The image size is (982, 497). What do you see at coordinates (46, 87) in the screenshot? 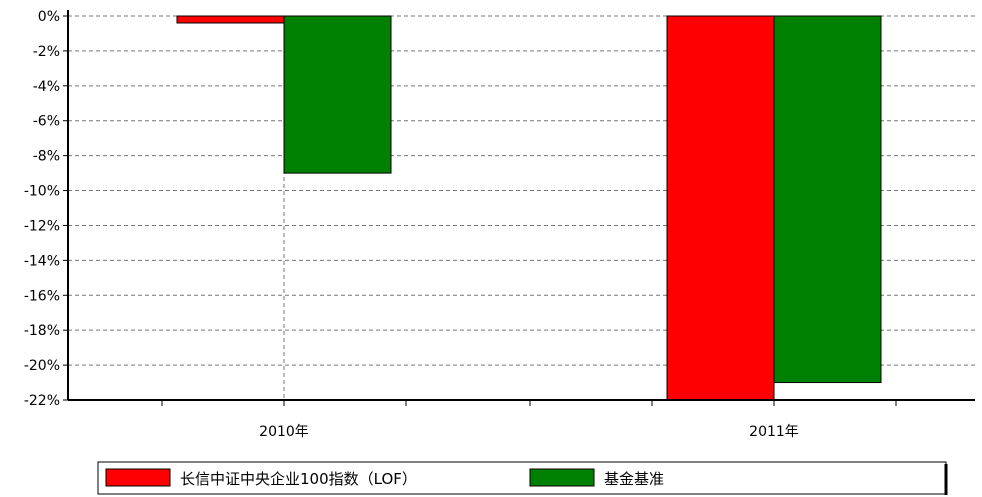
I see `y-tick-label: -4%` at bounding box center [46, 87].